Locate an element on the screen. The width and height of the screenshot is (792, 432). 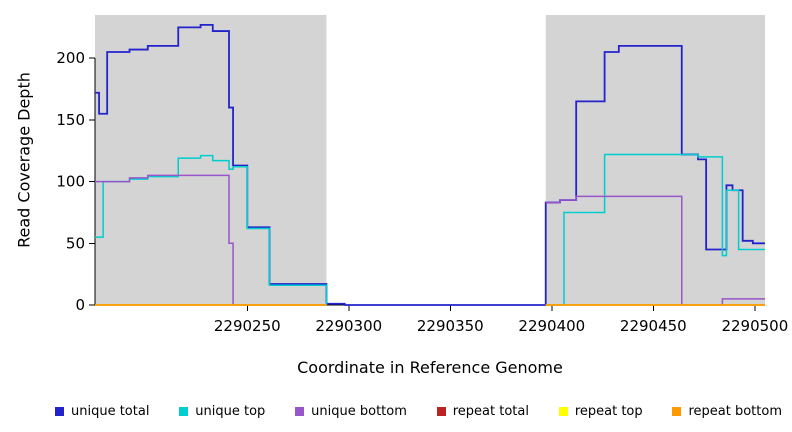
x-tick-label-2290350: 2290350 is located at coordinates (450, 326).